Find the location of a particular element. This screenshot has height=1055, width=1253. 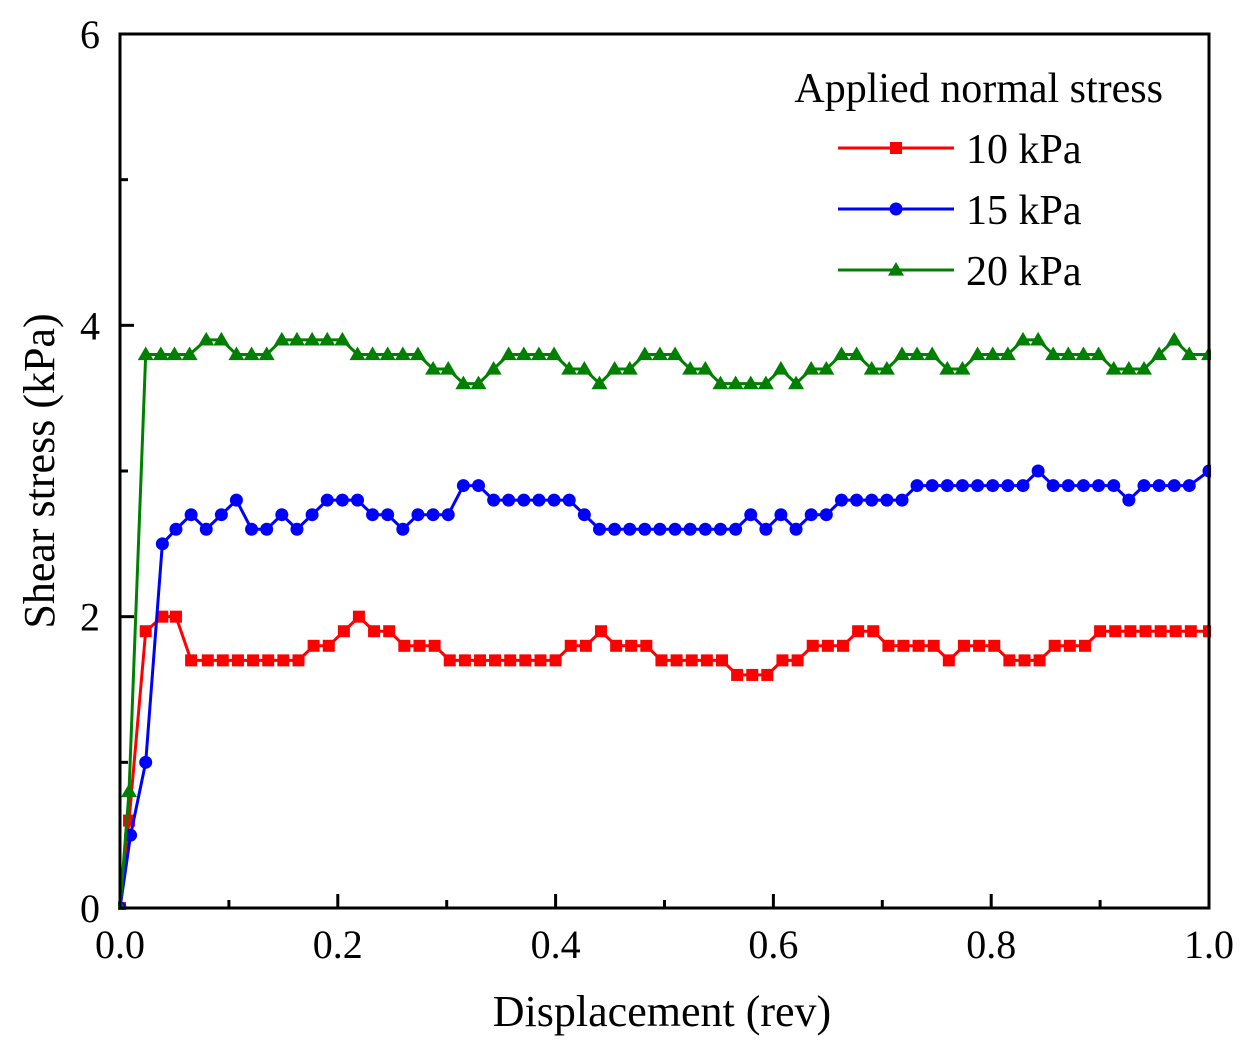

x-tick-label-2: 0.4 is located at coordinates (556, 944).